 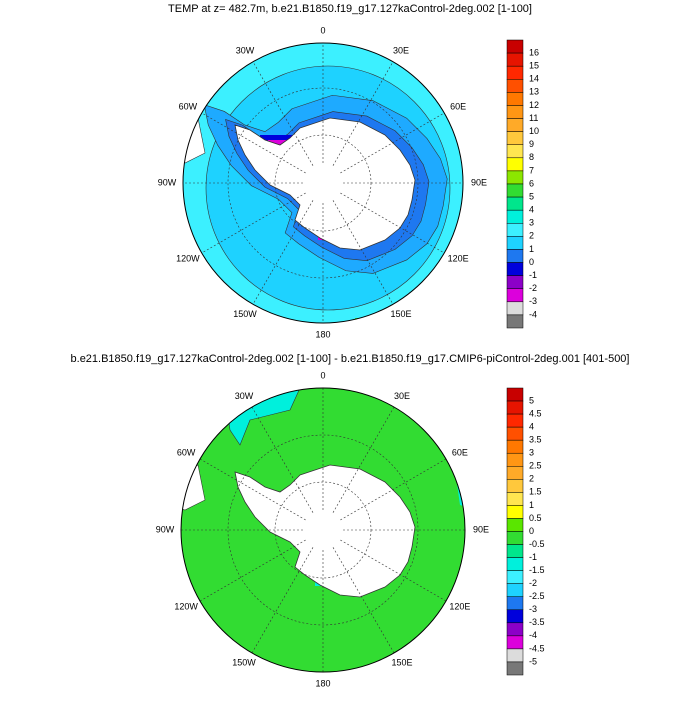 What do you see at coordinates (531, 157) in the screenshot?
I see `colorbar-label: 8` at bounding box center [531, 157].